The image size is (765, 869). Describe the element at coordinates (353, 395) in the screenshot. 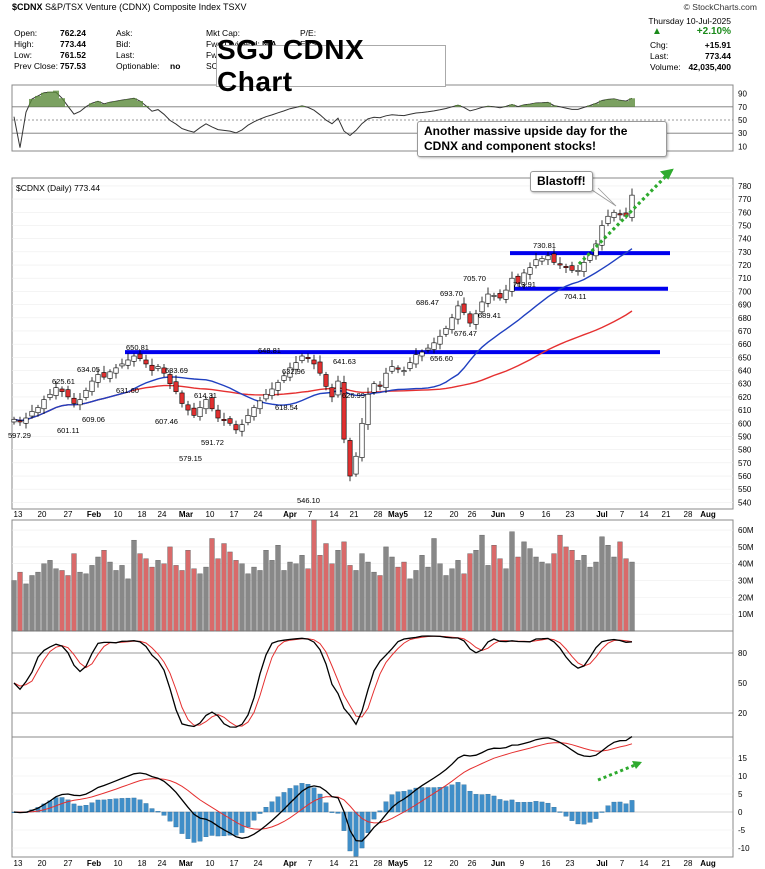

I see `price-annotation: 626.99` at that location.